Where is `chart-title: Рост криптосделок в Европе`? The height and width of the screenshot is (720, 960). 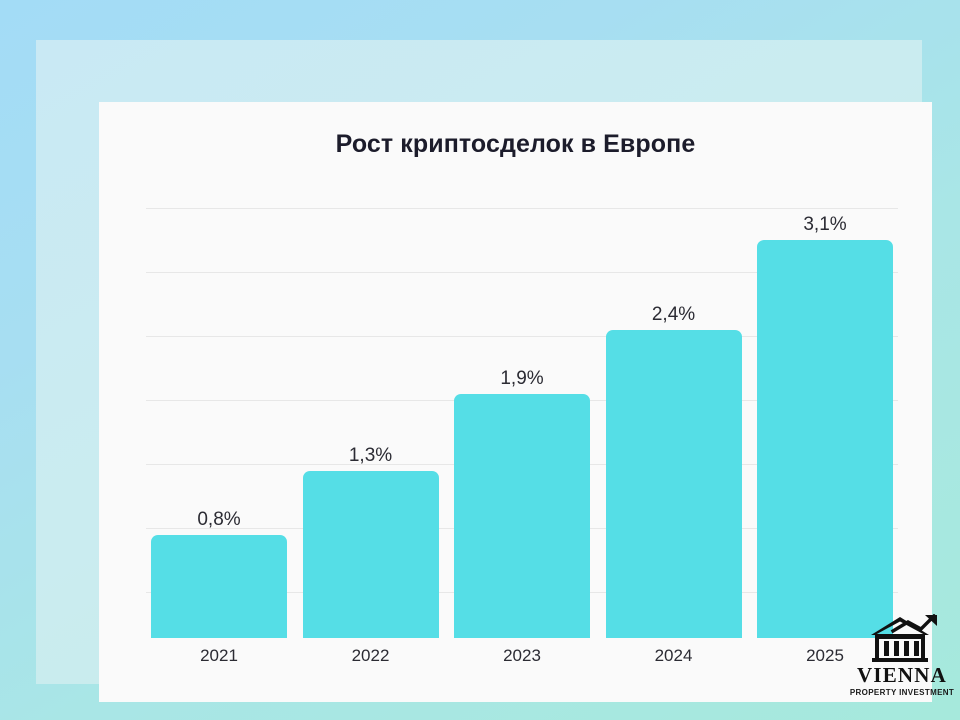
chart-title: Рост криптосделок в Европе is located at coordinates (515, 144).